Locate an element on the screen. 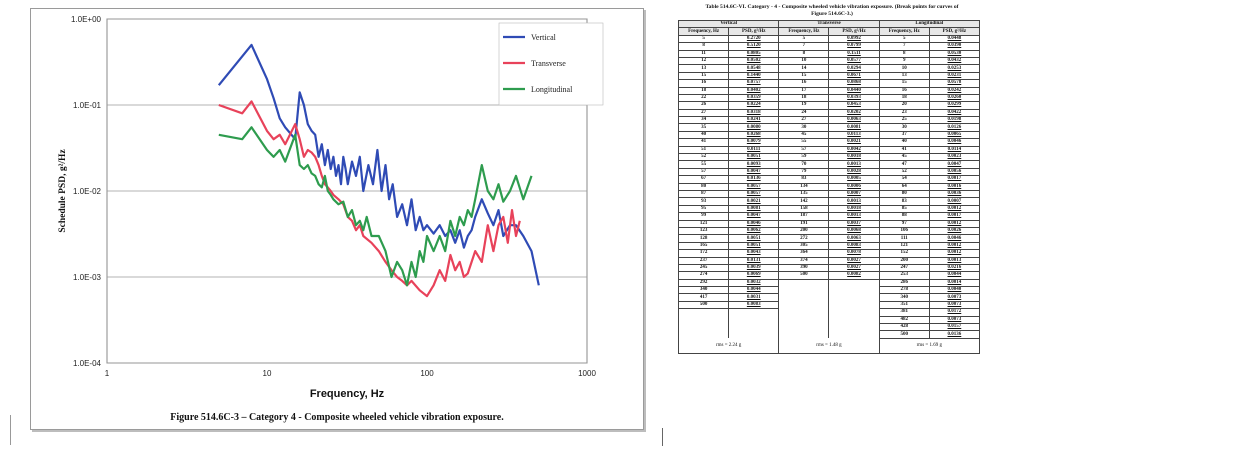 This screenshot has height=450, width=1239. psd-cell: 0.0202 is located at coordinates (854, 113).